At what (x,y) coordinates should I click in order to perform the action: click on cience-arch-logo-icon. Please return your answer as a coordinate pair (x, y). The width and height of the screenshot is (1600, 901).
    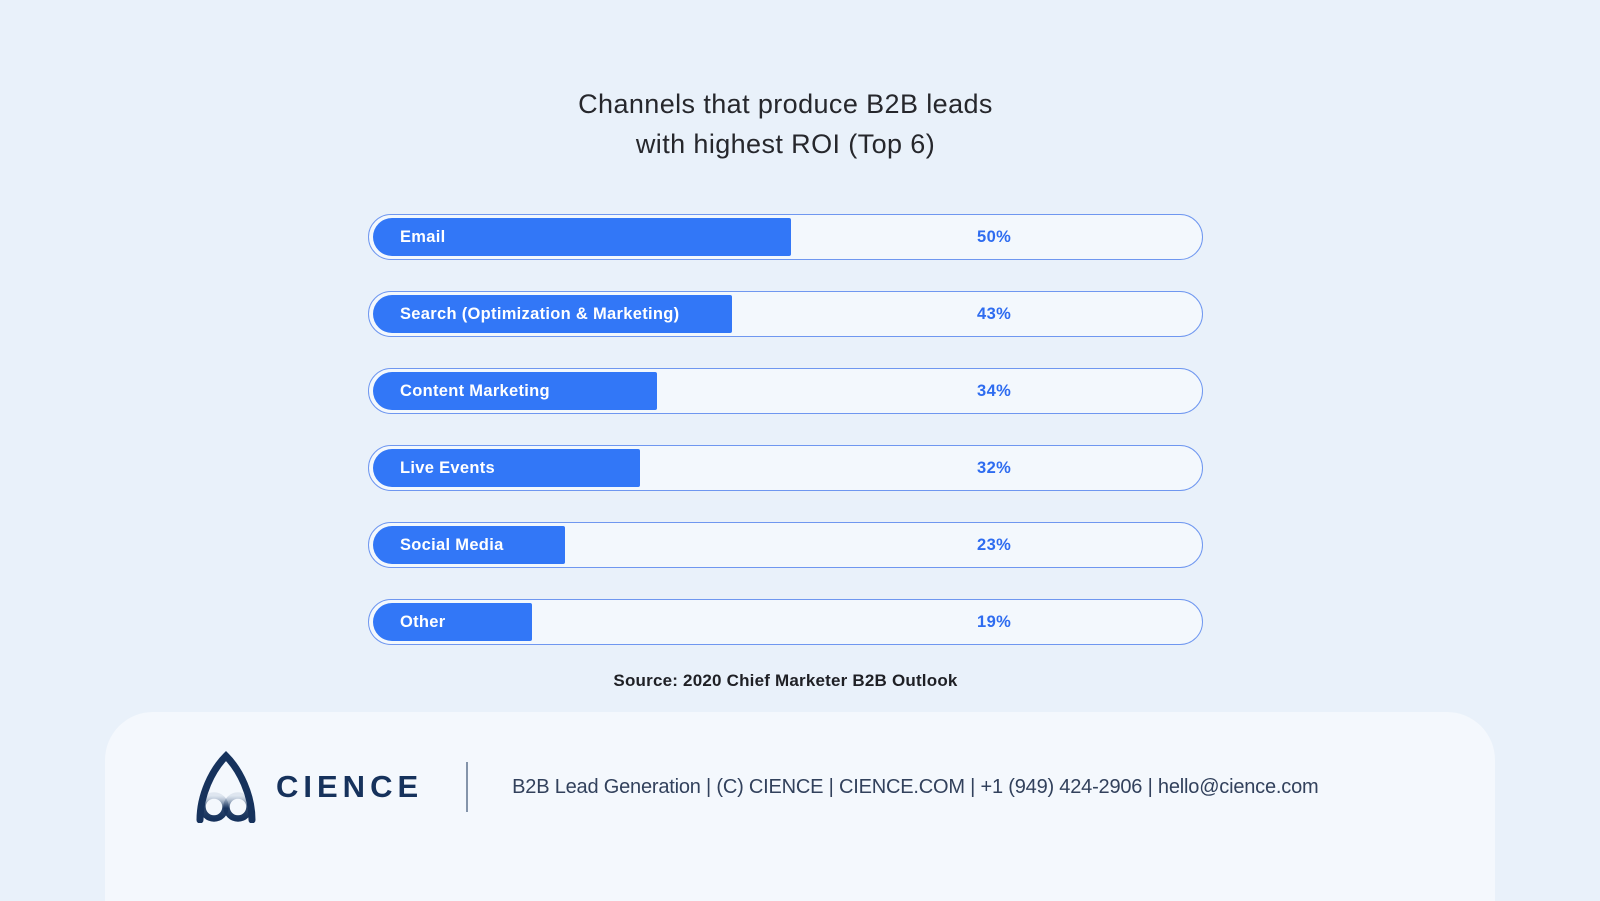
    Looking at the image, I should click on (226, 787).